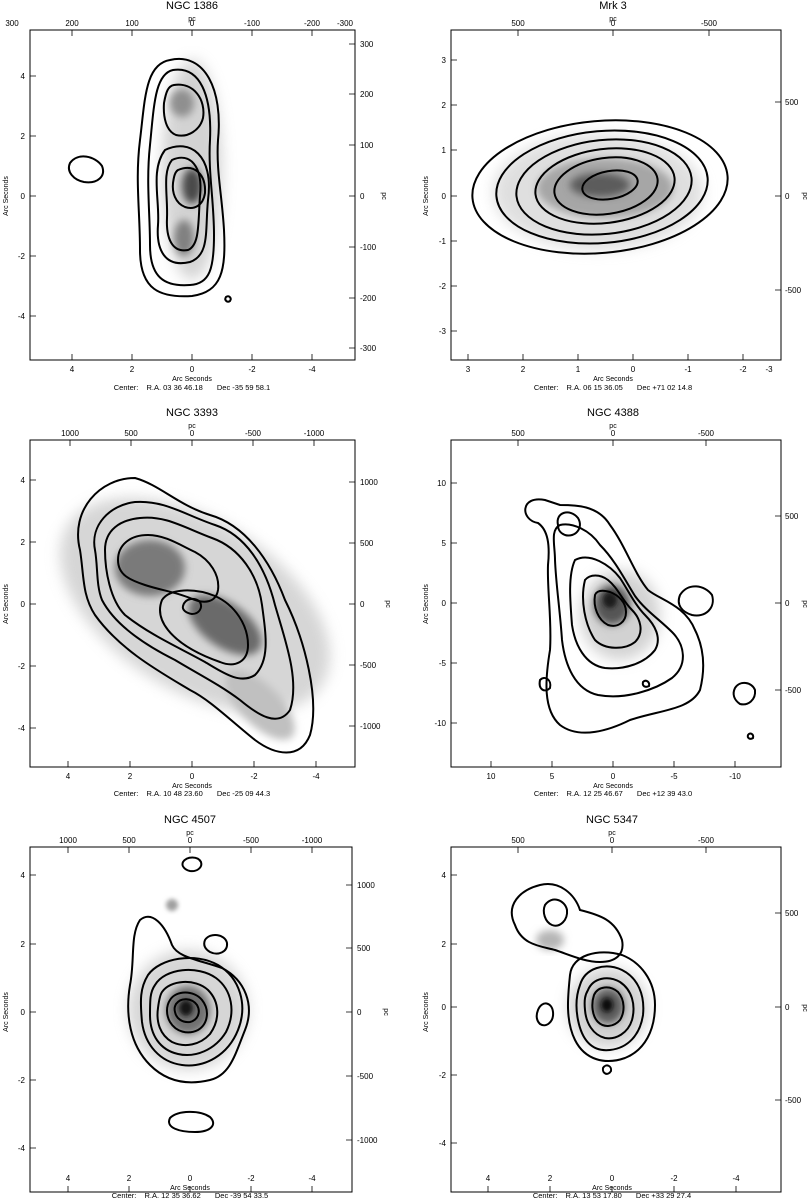  I want to click on top-tick-label: 300, so click(12, 23).